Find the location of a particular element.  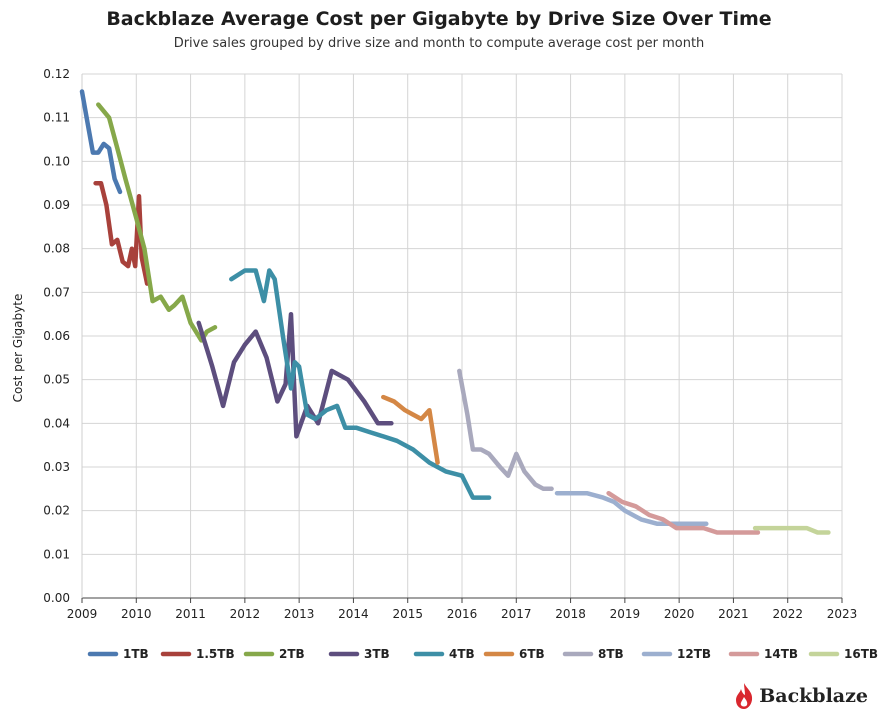

brand-logo: Backblaze is located at coordinates (800, 696).